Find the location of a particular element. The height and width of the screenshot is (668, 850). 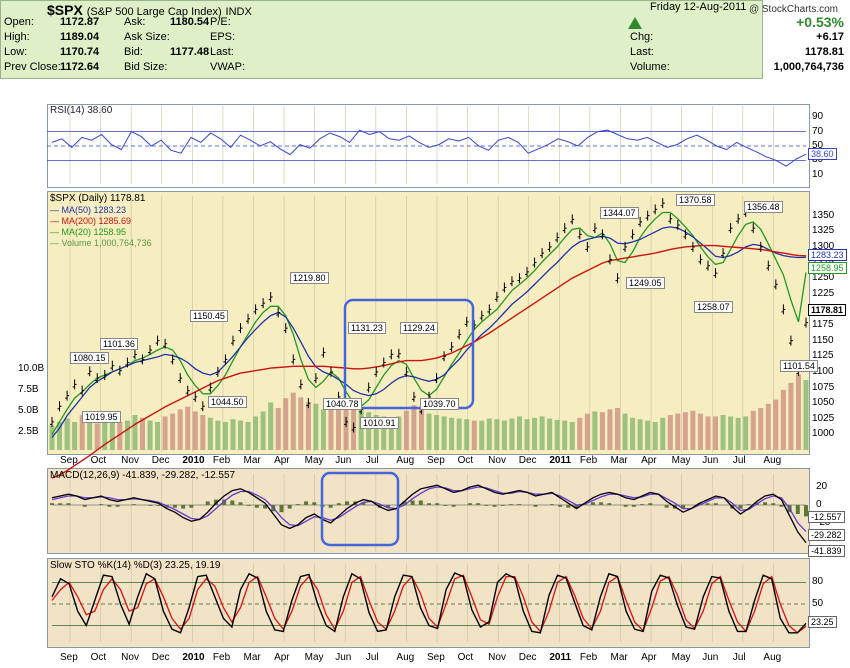

up-arrow-icon is located at coordinates (635, 23).